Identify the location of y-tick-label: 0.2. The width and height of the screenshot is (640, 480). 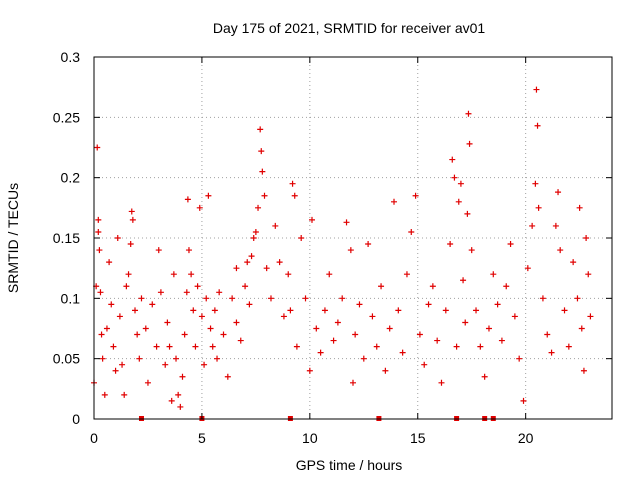
(71, 178).